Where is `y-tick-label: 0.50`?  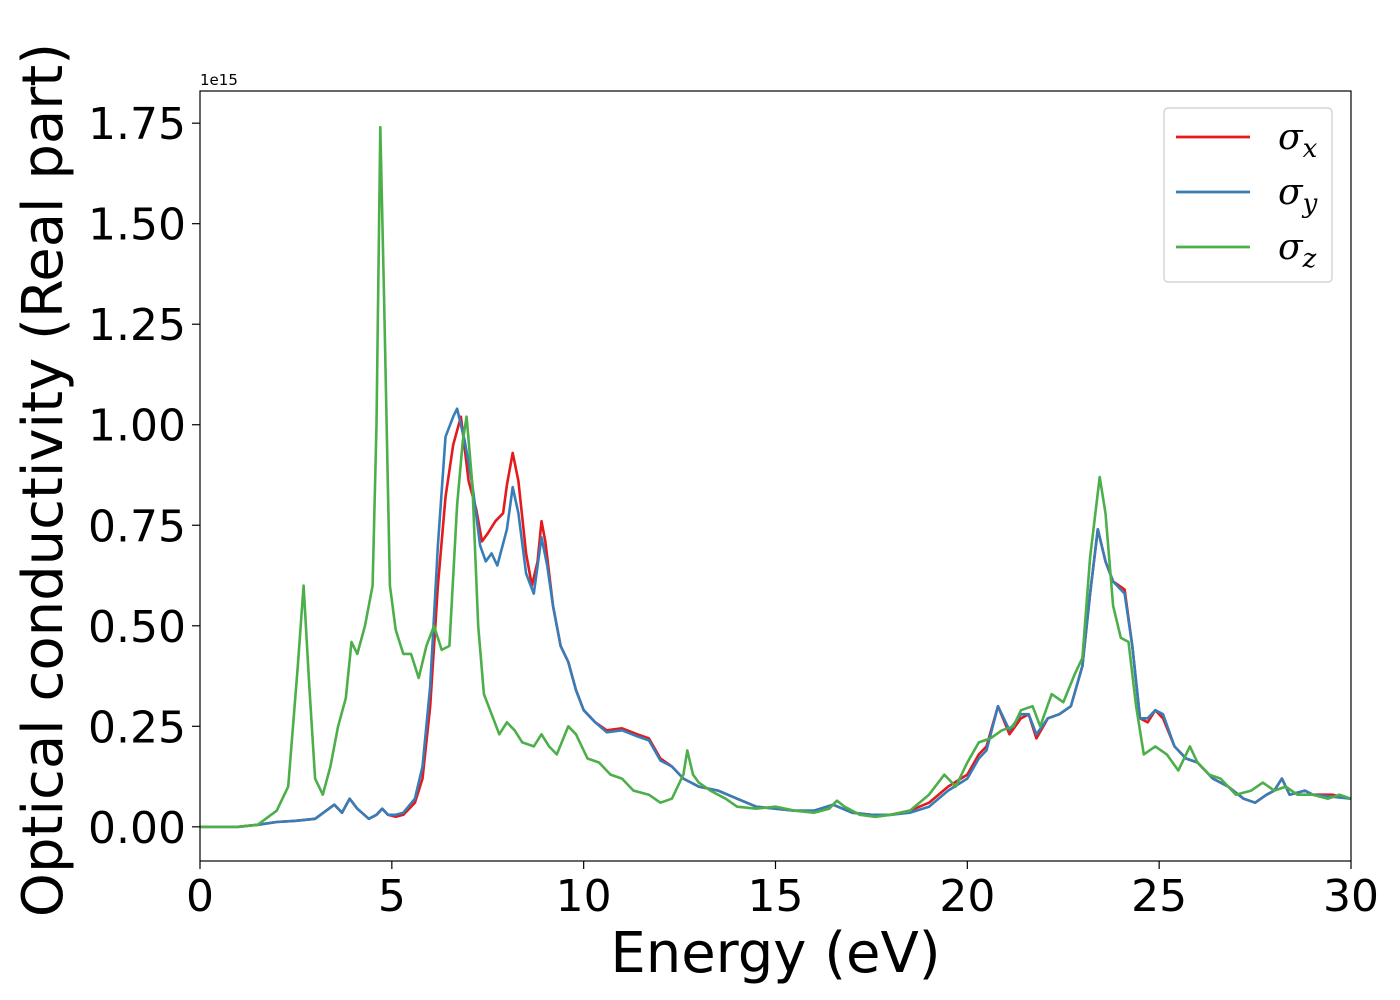
y-tick-label: 0.50 is located at coordinates (137, 627).